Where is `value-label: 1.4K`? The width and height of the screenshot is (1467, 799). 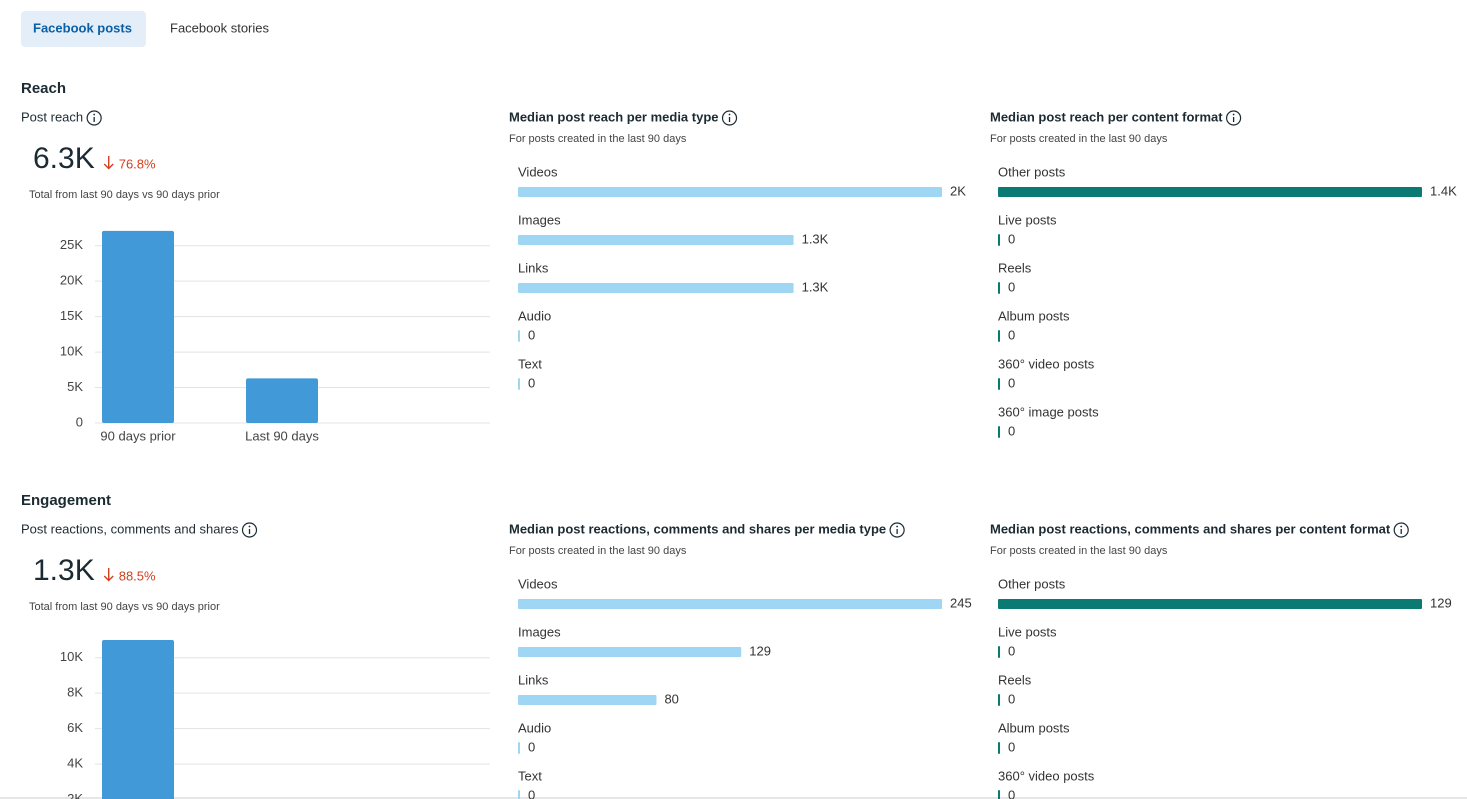
value-label: 1.4K is located at coordinates (1443, 190).